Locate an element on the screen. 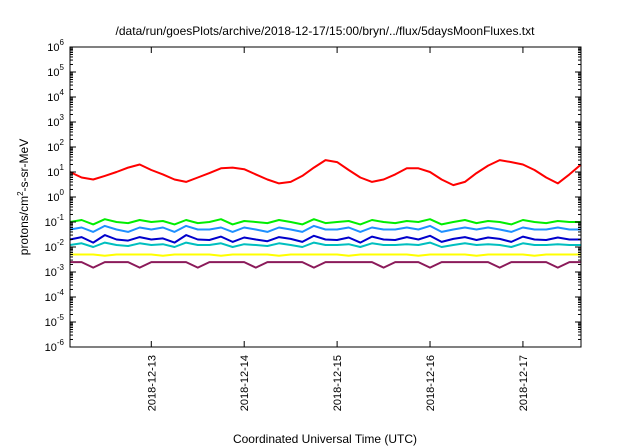 The image size is (640, 448). x-tick-label: 2018-12-15 is located at coordinates (338, 383).